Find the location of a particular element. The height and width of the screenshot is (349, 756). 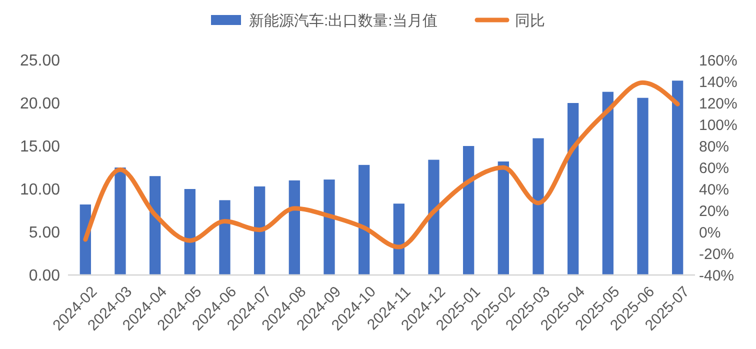

y-tick-label: 25.00 is located at coordinates (40, 61).